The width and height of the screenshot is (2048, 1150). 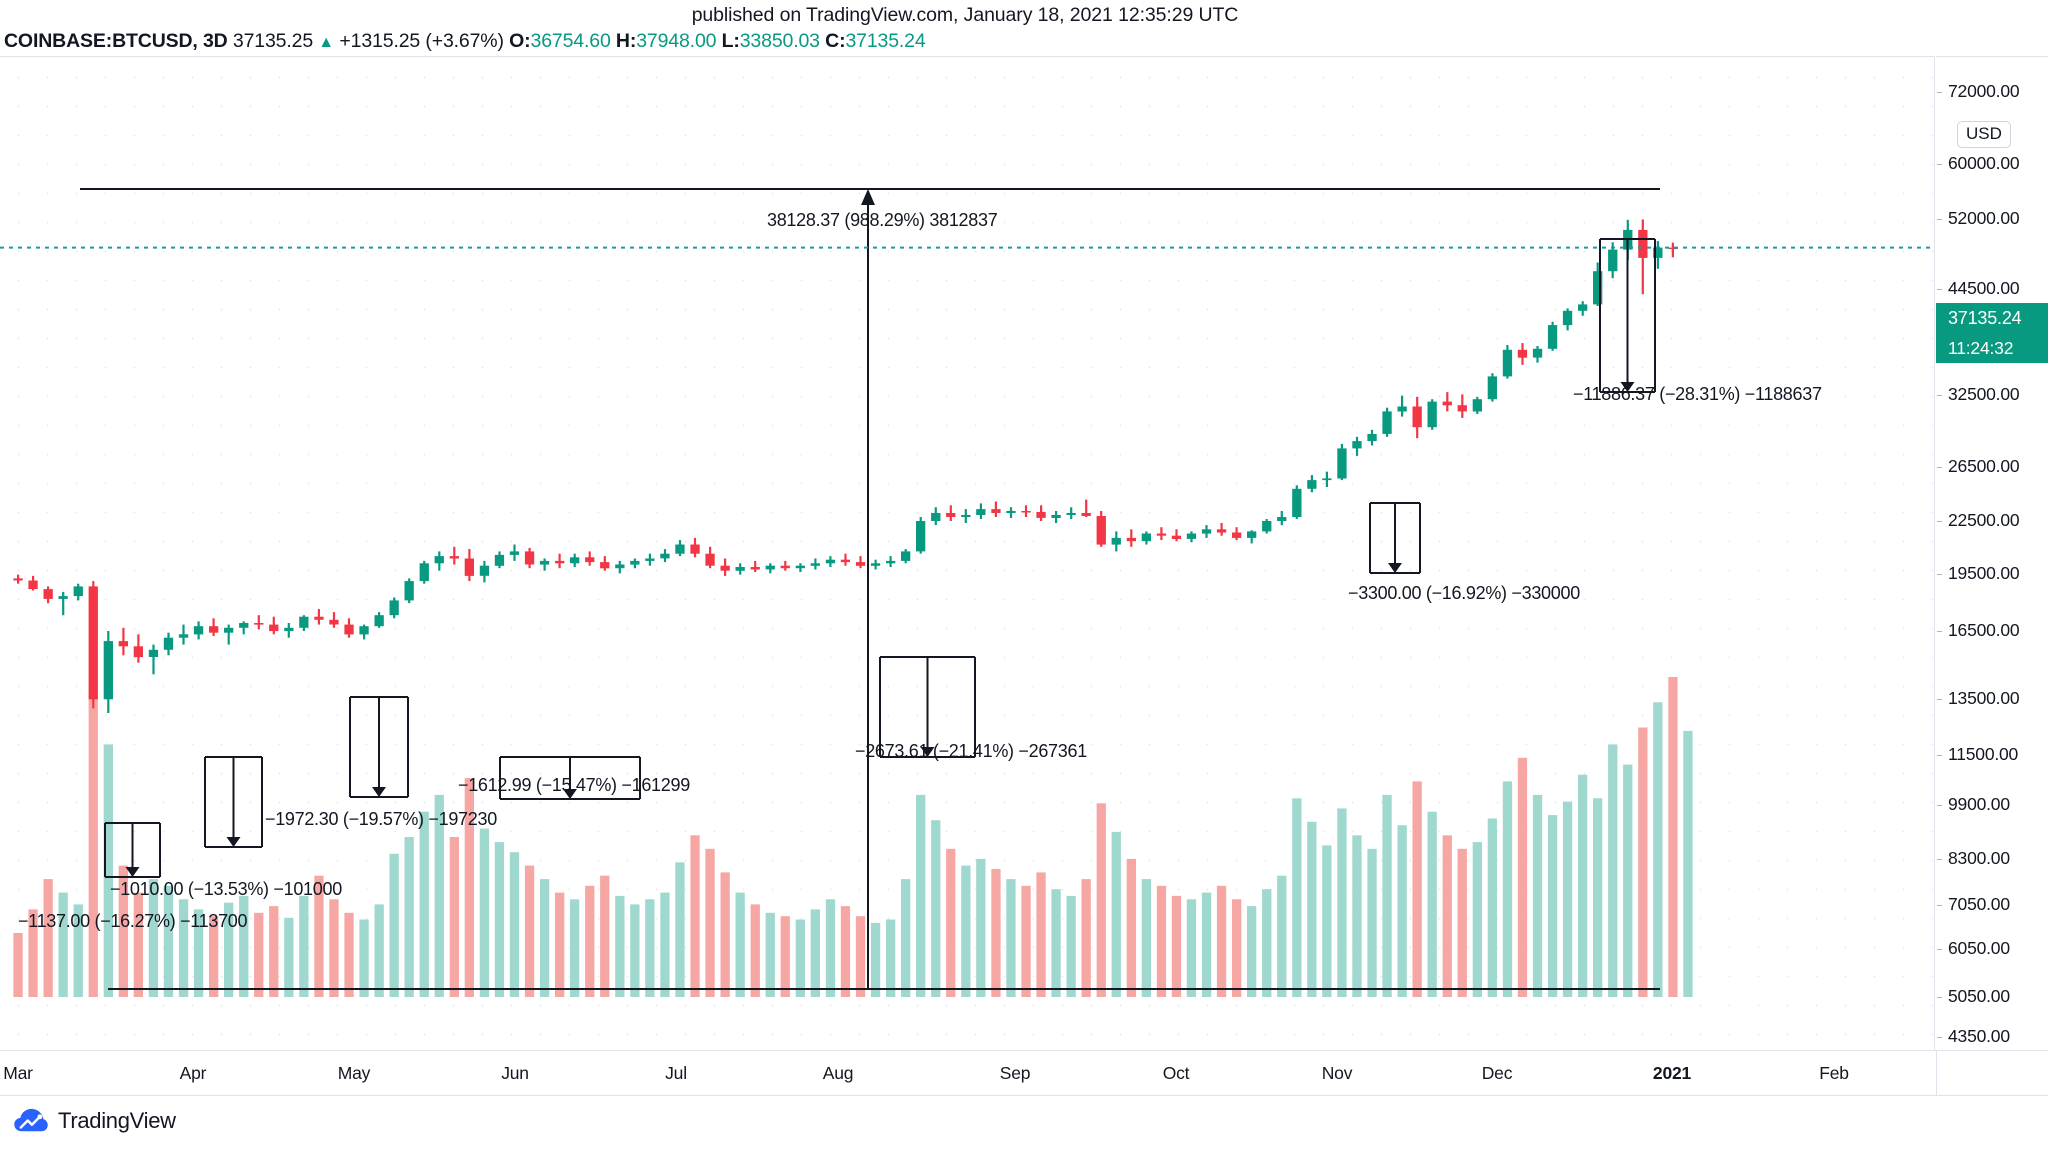 What do you see at coordinates (1973, 904) in the screenshot?
I see `price-tick: 7050.00` at bounding box center [1973, 904].